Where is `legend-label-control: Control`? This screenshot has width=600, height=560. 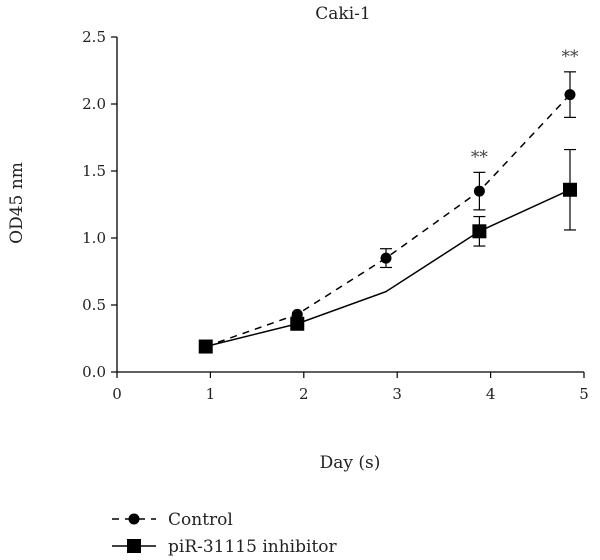
legend-label-control: Control is located at coordinates (200, 520).